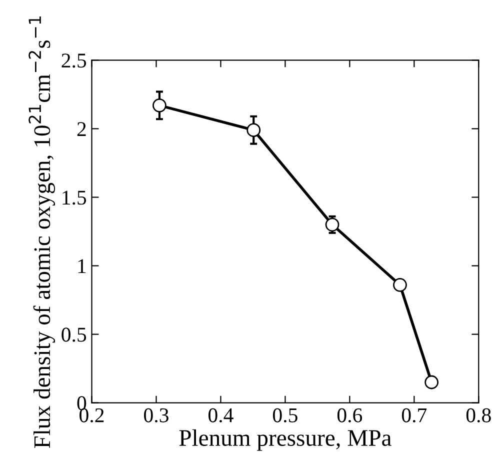 The image size is (496, 463). I want to click on y-tick-label: 0.5, so click(74, 335).